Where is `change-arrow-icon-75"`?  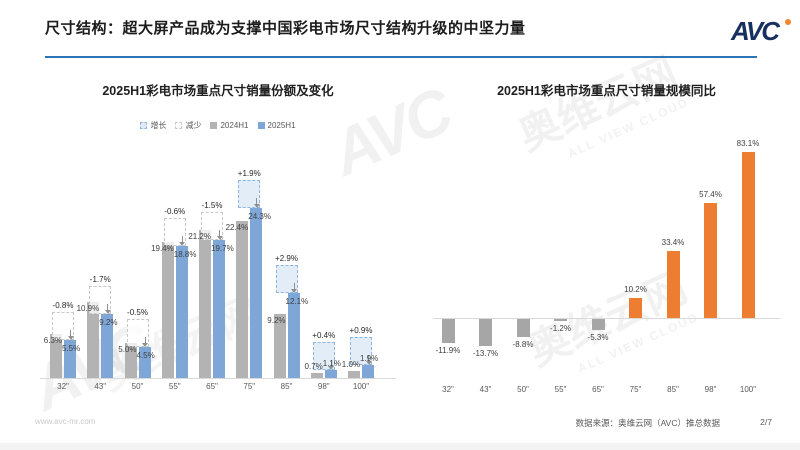
change-arrow-icon-75" is located at coordinates (256, 205).